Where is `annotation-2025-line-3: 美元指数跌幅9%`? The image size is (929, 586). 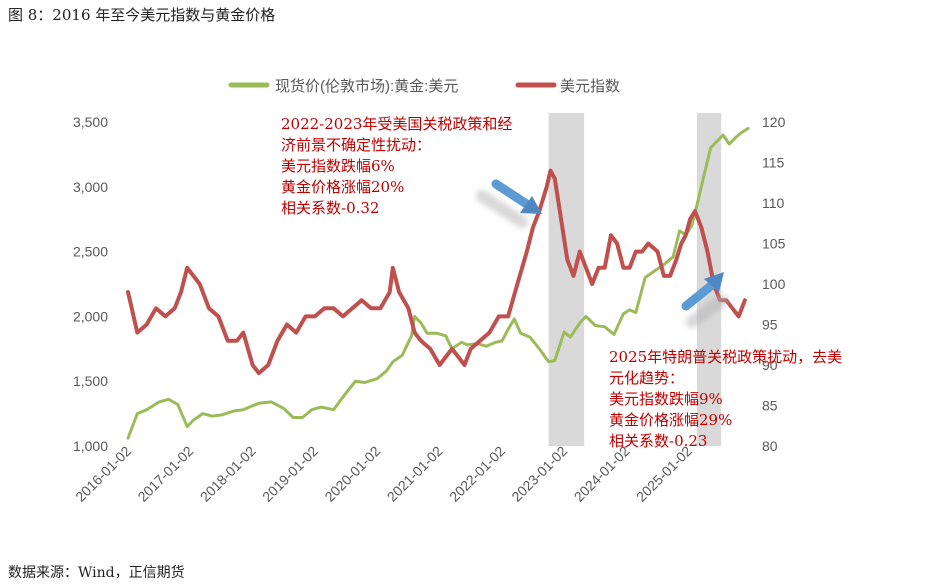 annotation-2025-line-3: 美元指数跌幅9% is located at coordinates (666, 399).